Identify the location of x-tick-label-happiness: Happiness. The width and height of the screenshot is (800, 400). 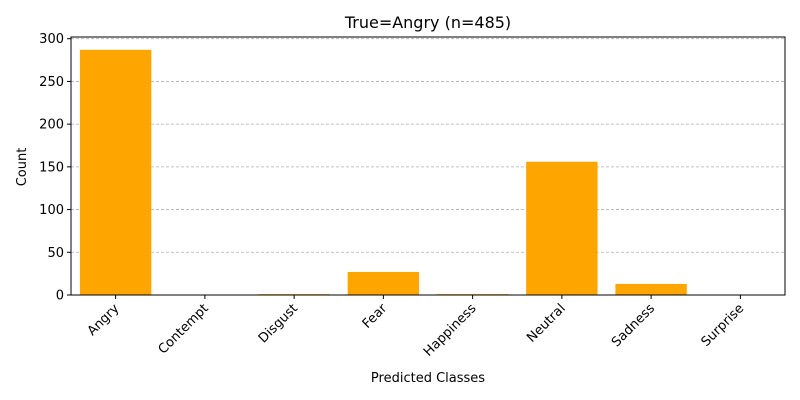
(450, 330).